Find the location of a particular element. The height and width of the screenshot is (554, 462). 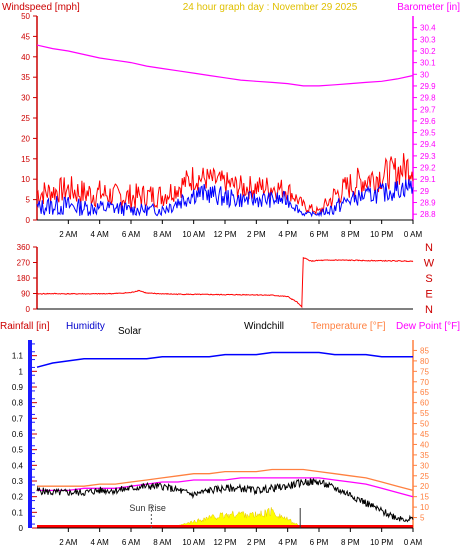

temperature-tick-label: 85 is located at coordinates (424, 350).